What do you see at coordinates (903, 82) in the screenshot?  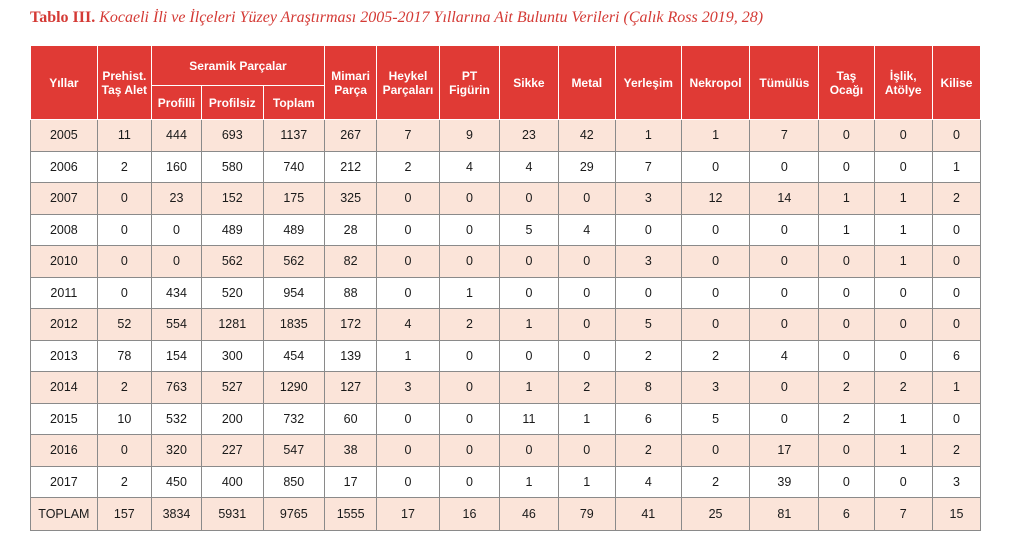 I see `col-header-islik: İşlik, Atölye` at bounding box center [903, 82].